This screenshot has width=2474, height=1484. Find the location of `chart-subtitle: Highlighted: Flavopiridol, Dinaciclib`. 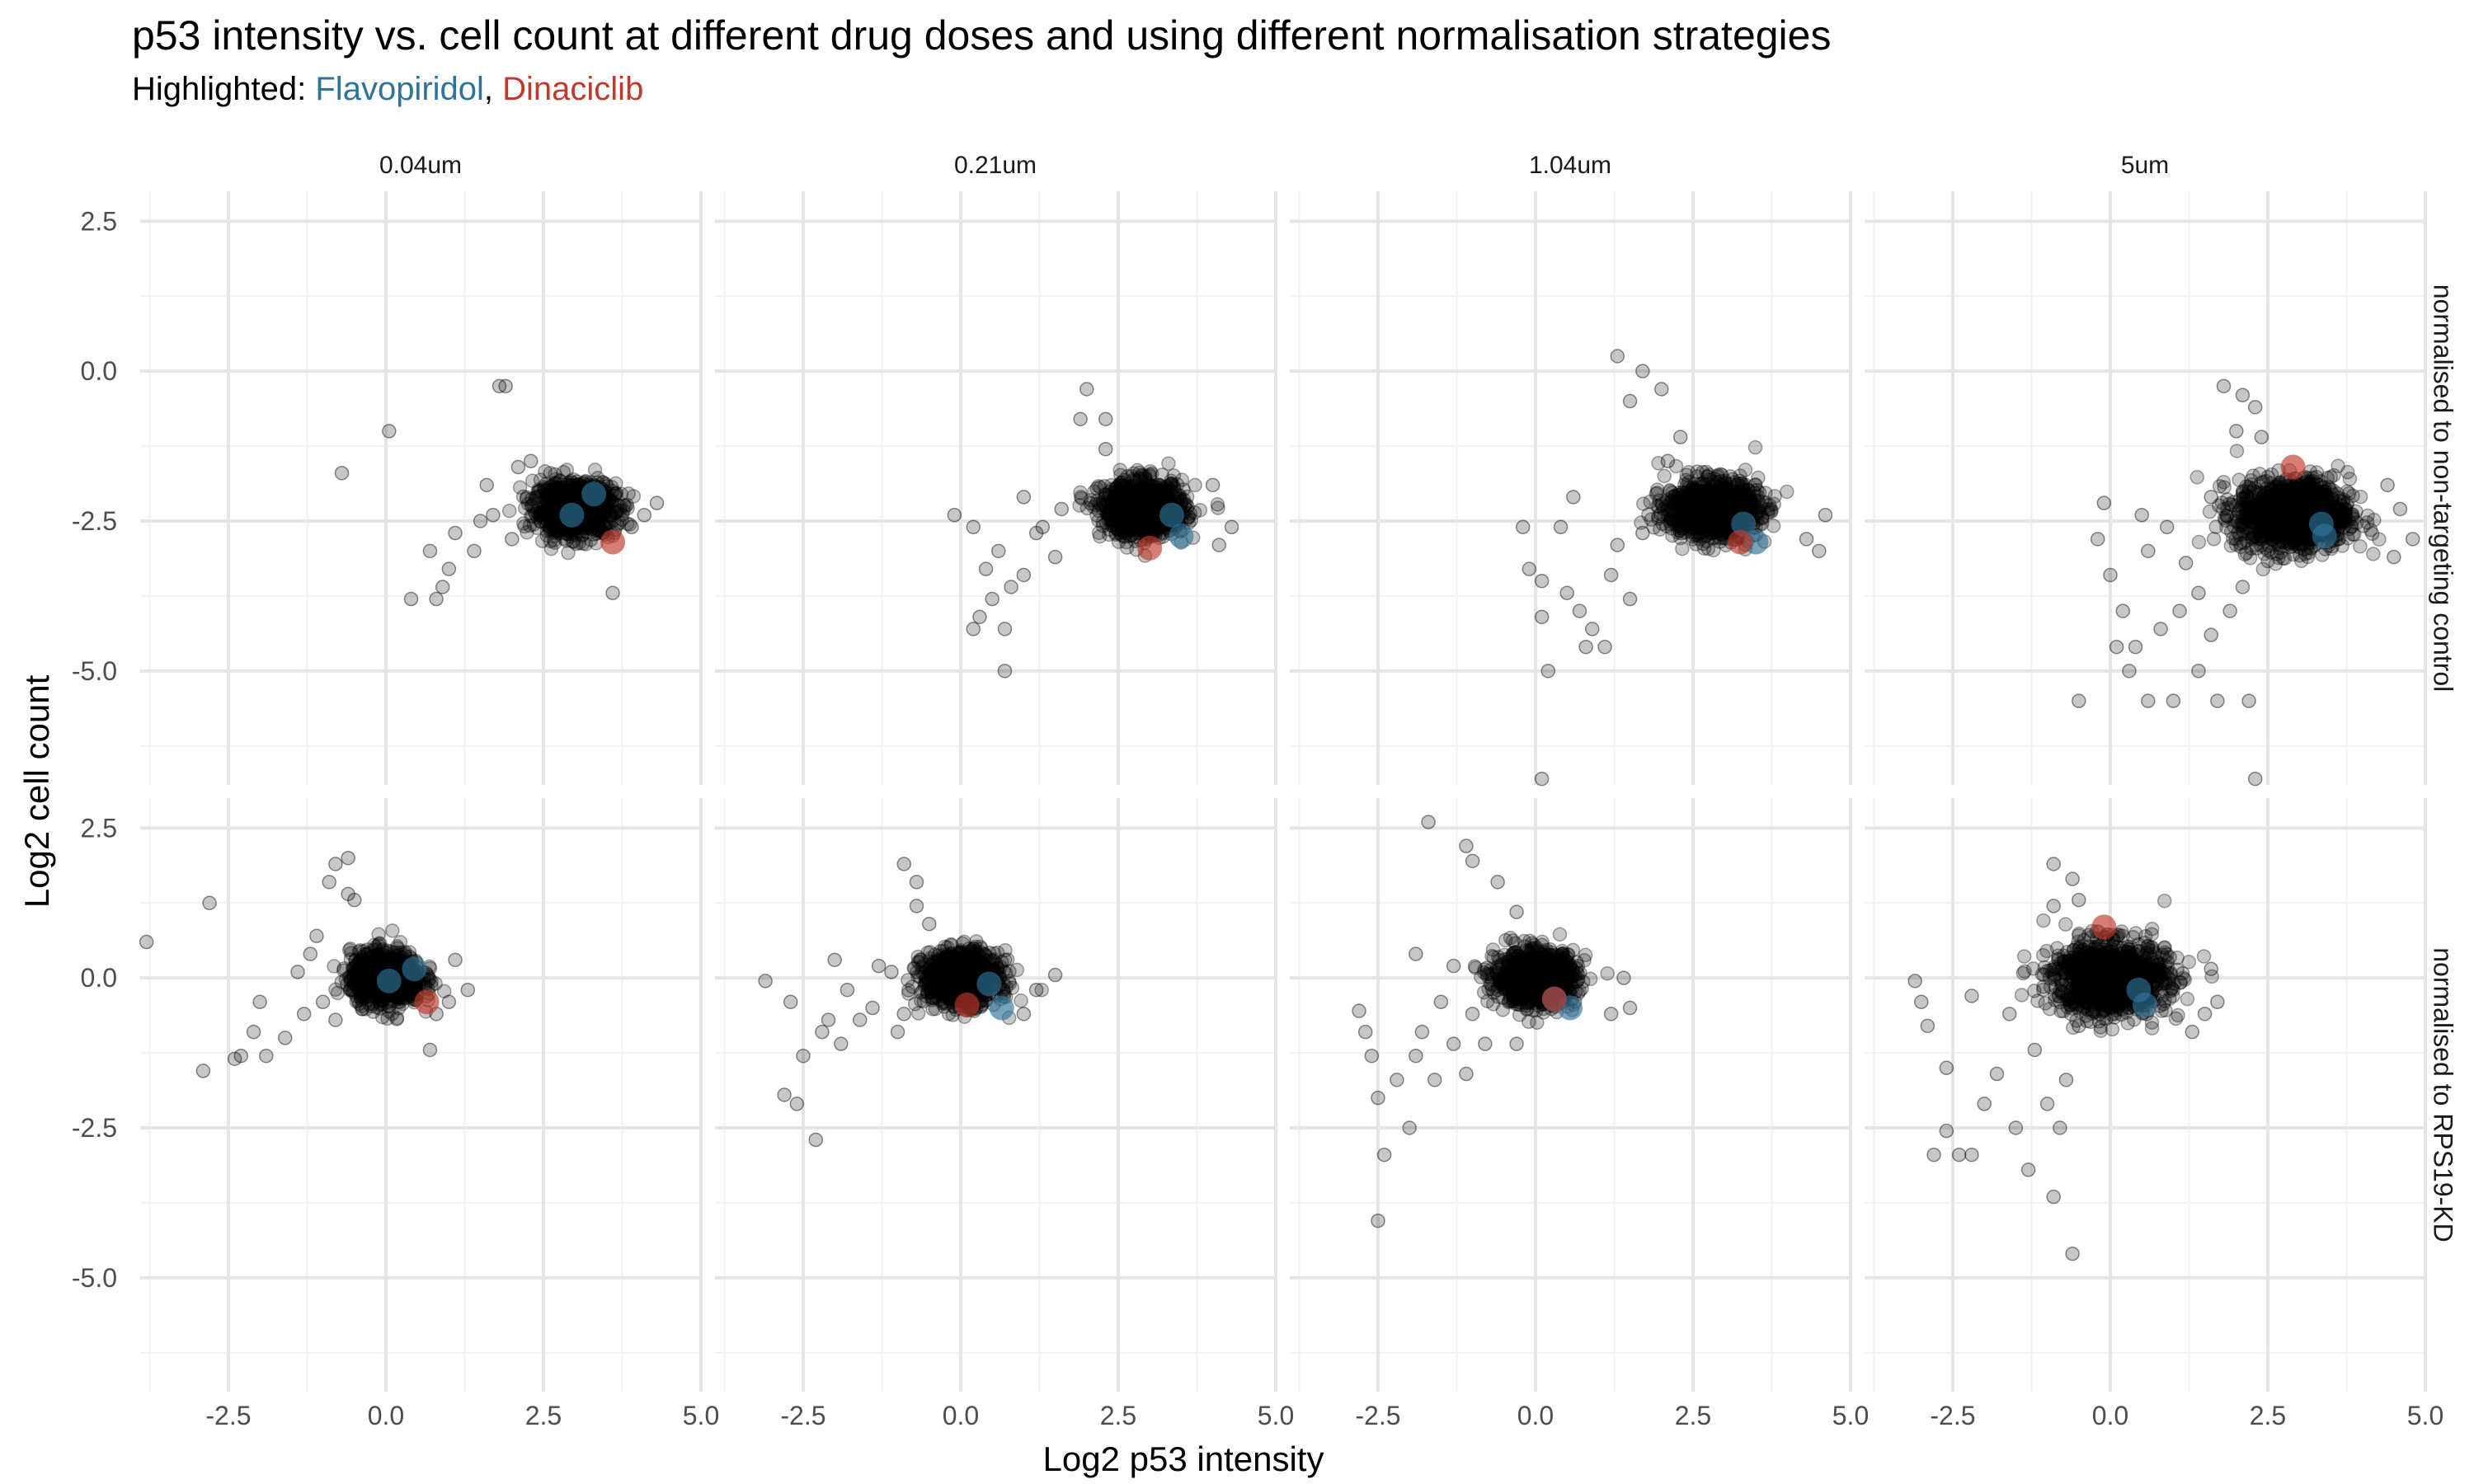

chart-subtitle: Highlighted: Flavopiridol, Dinaciclib is located at coordinates (387, 89).